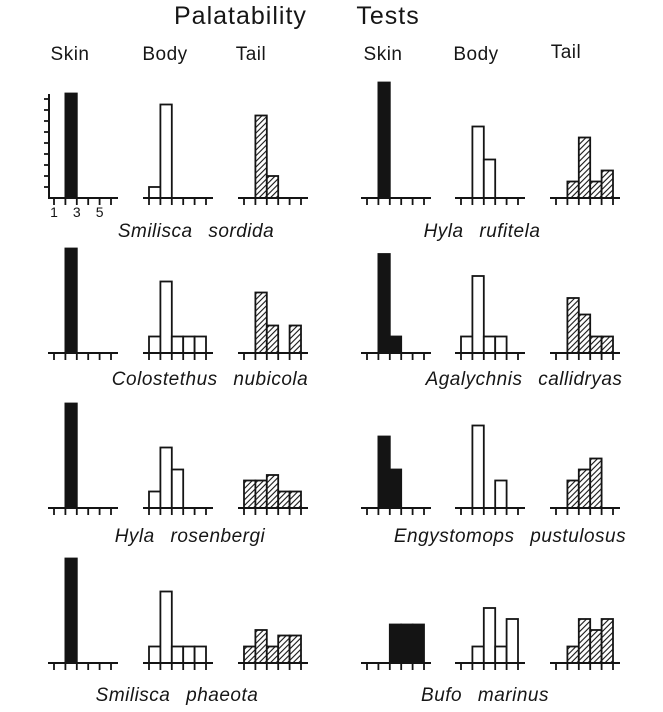 This screenshot has height=712, width=663. Describe the element at coordinates (524, 379) in the screenshot. I see `species-label: Agalychnis callidryas` at that location.